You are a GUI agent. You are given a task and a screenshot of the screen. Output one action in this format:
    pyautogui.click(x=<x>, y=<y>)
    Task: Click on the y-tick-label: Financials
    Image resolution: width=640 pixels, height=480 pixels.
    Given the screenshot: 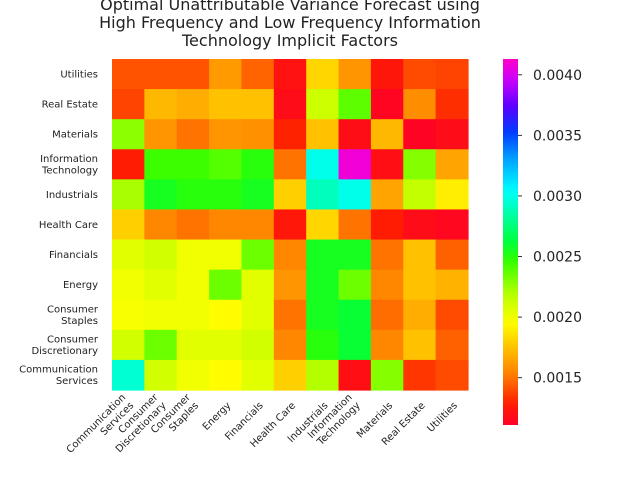 What is the action you would take?
    pyautogui.click(x=73, y=255)
    